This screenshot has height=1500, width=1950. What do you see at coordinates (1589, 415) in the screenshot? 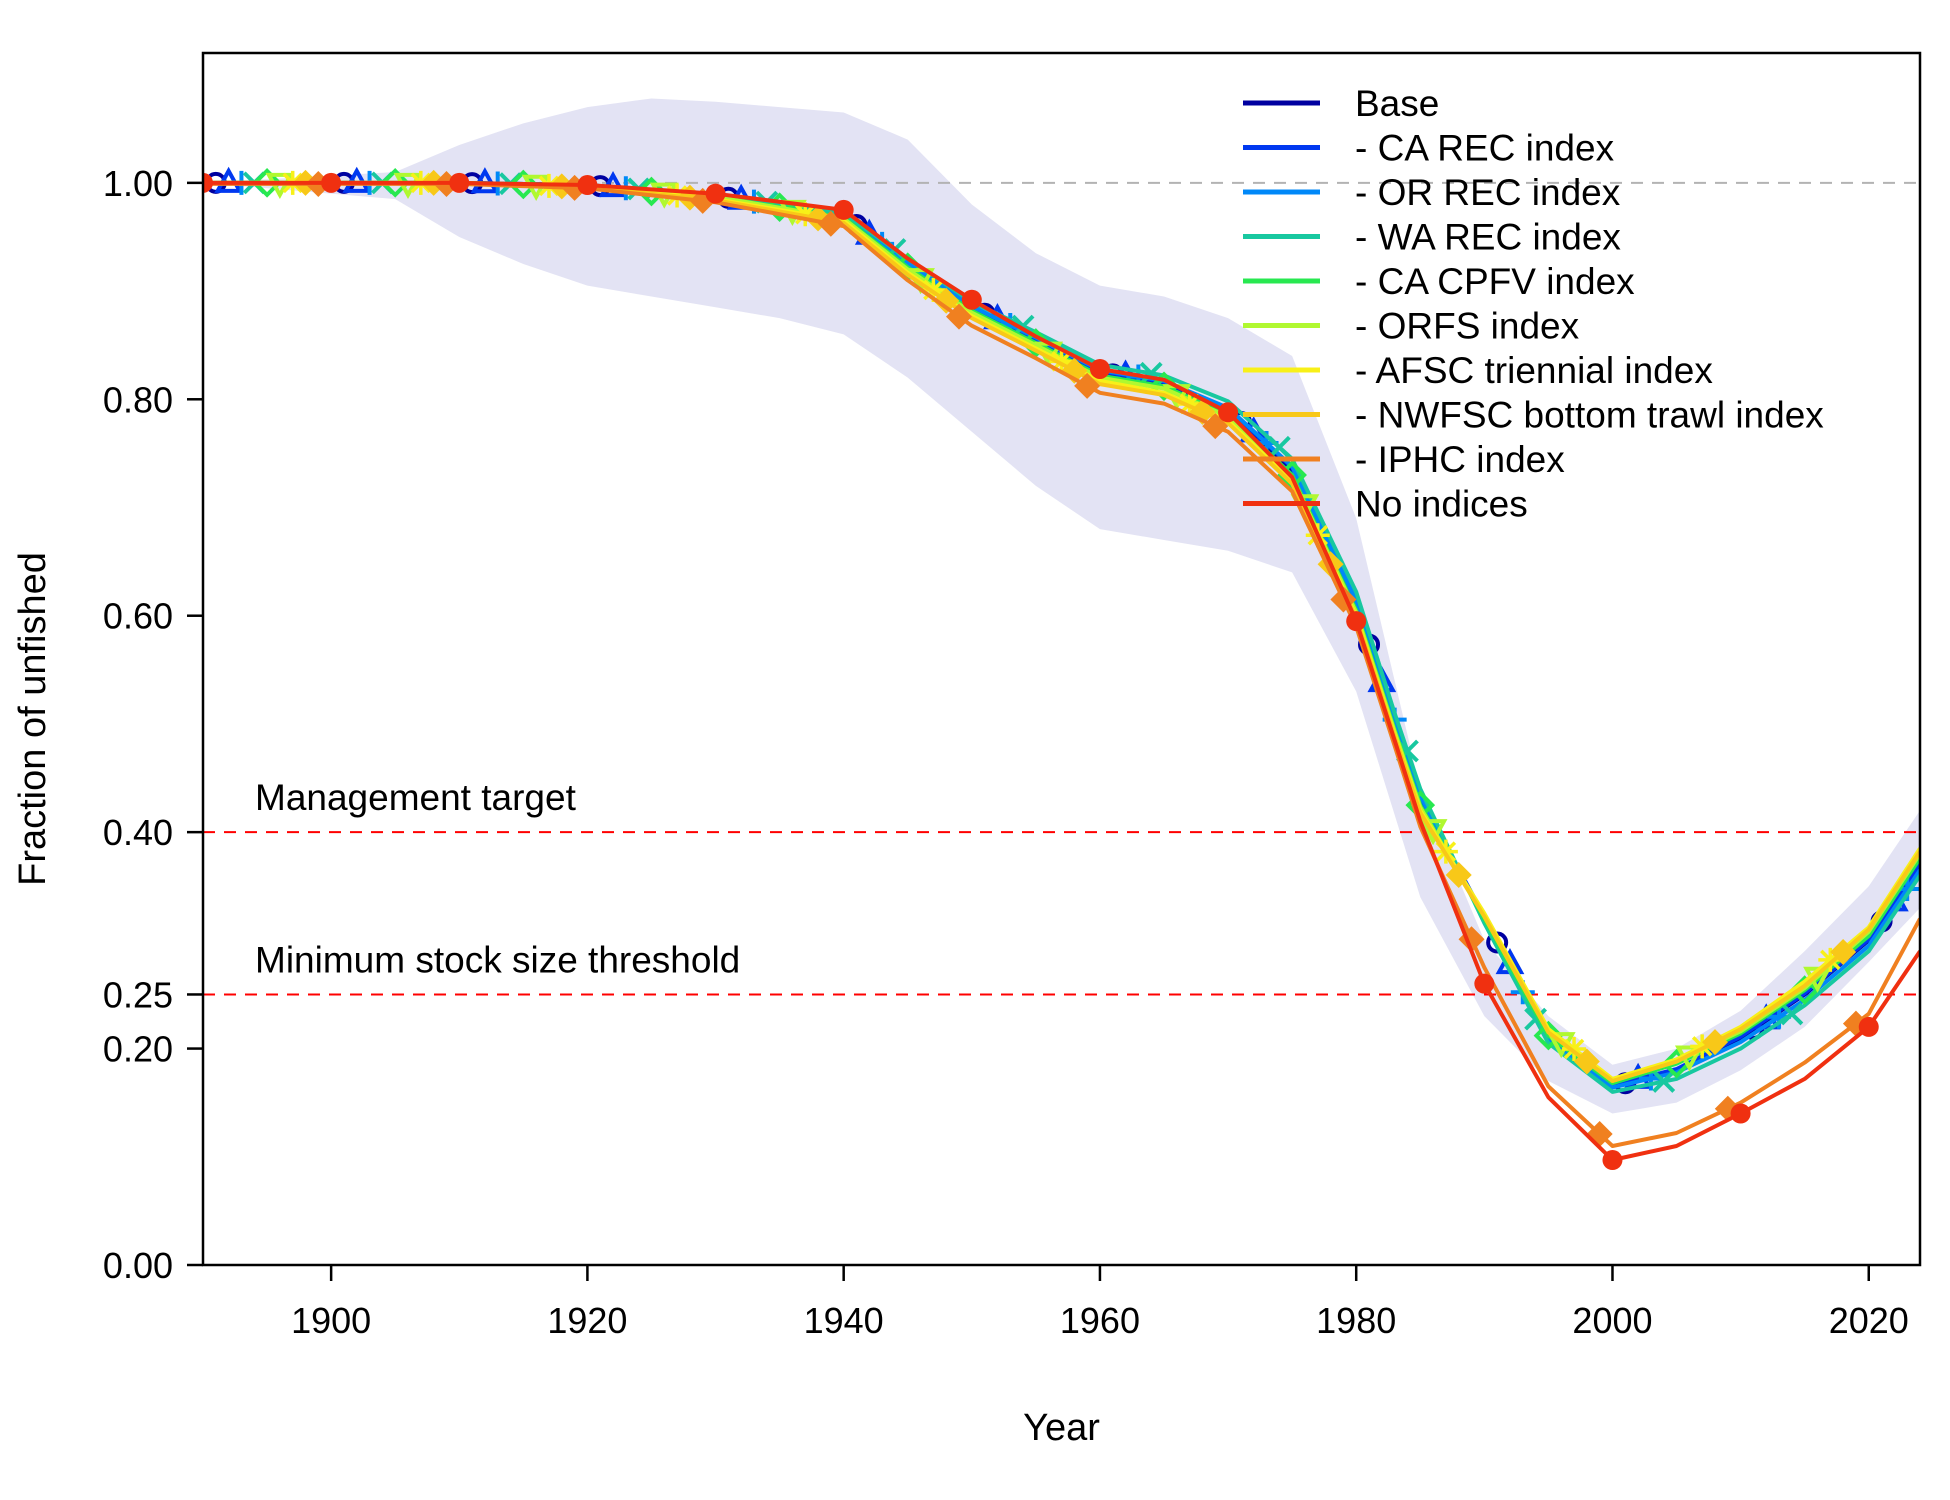
I see `legend-label-7: - NWFSC bottom trawl index` at bounding box center [1589, 415].